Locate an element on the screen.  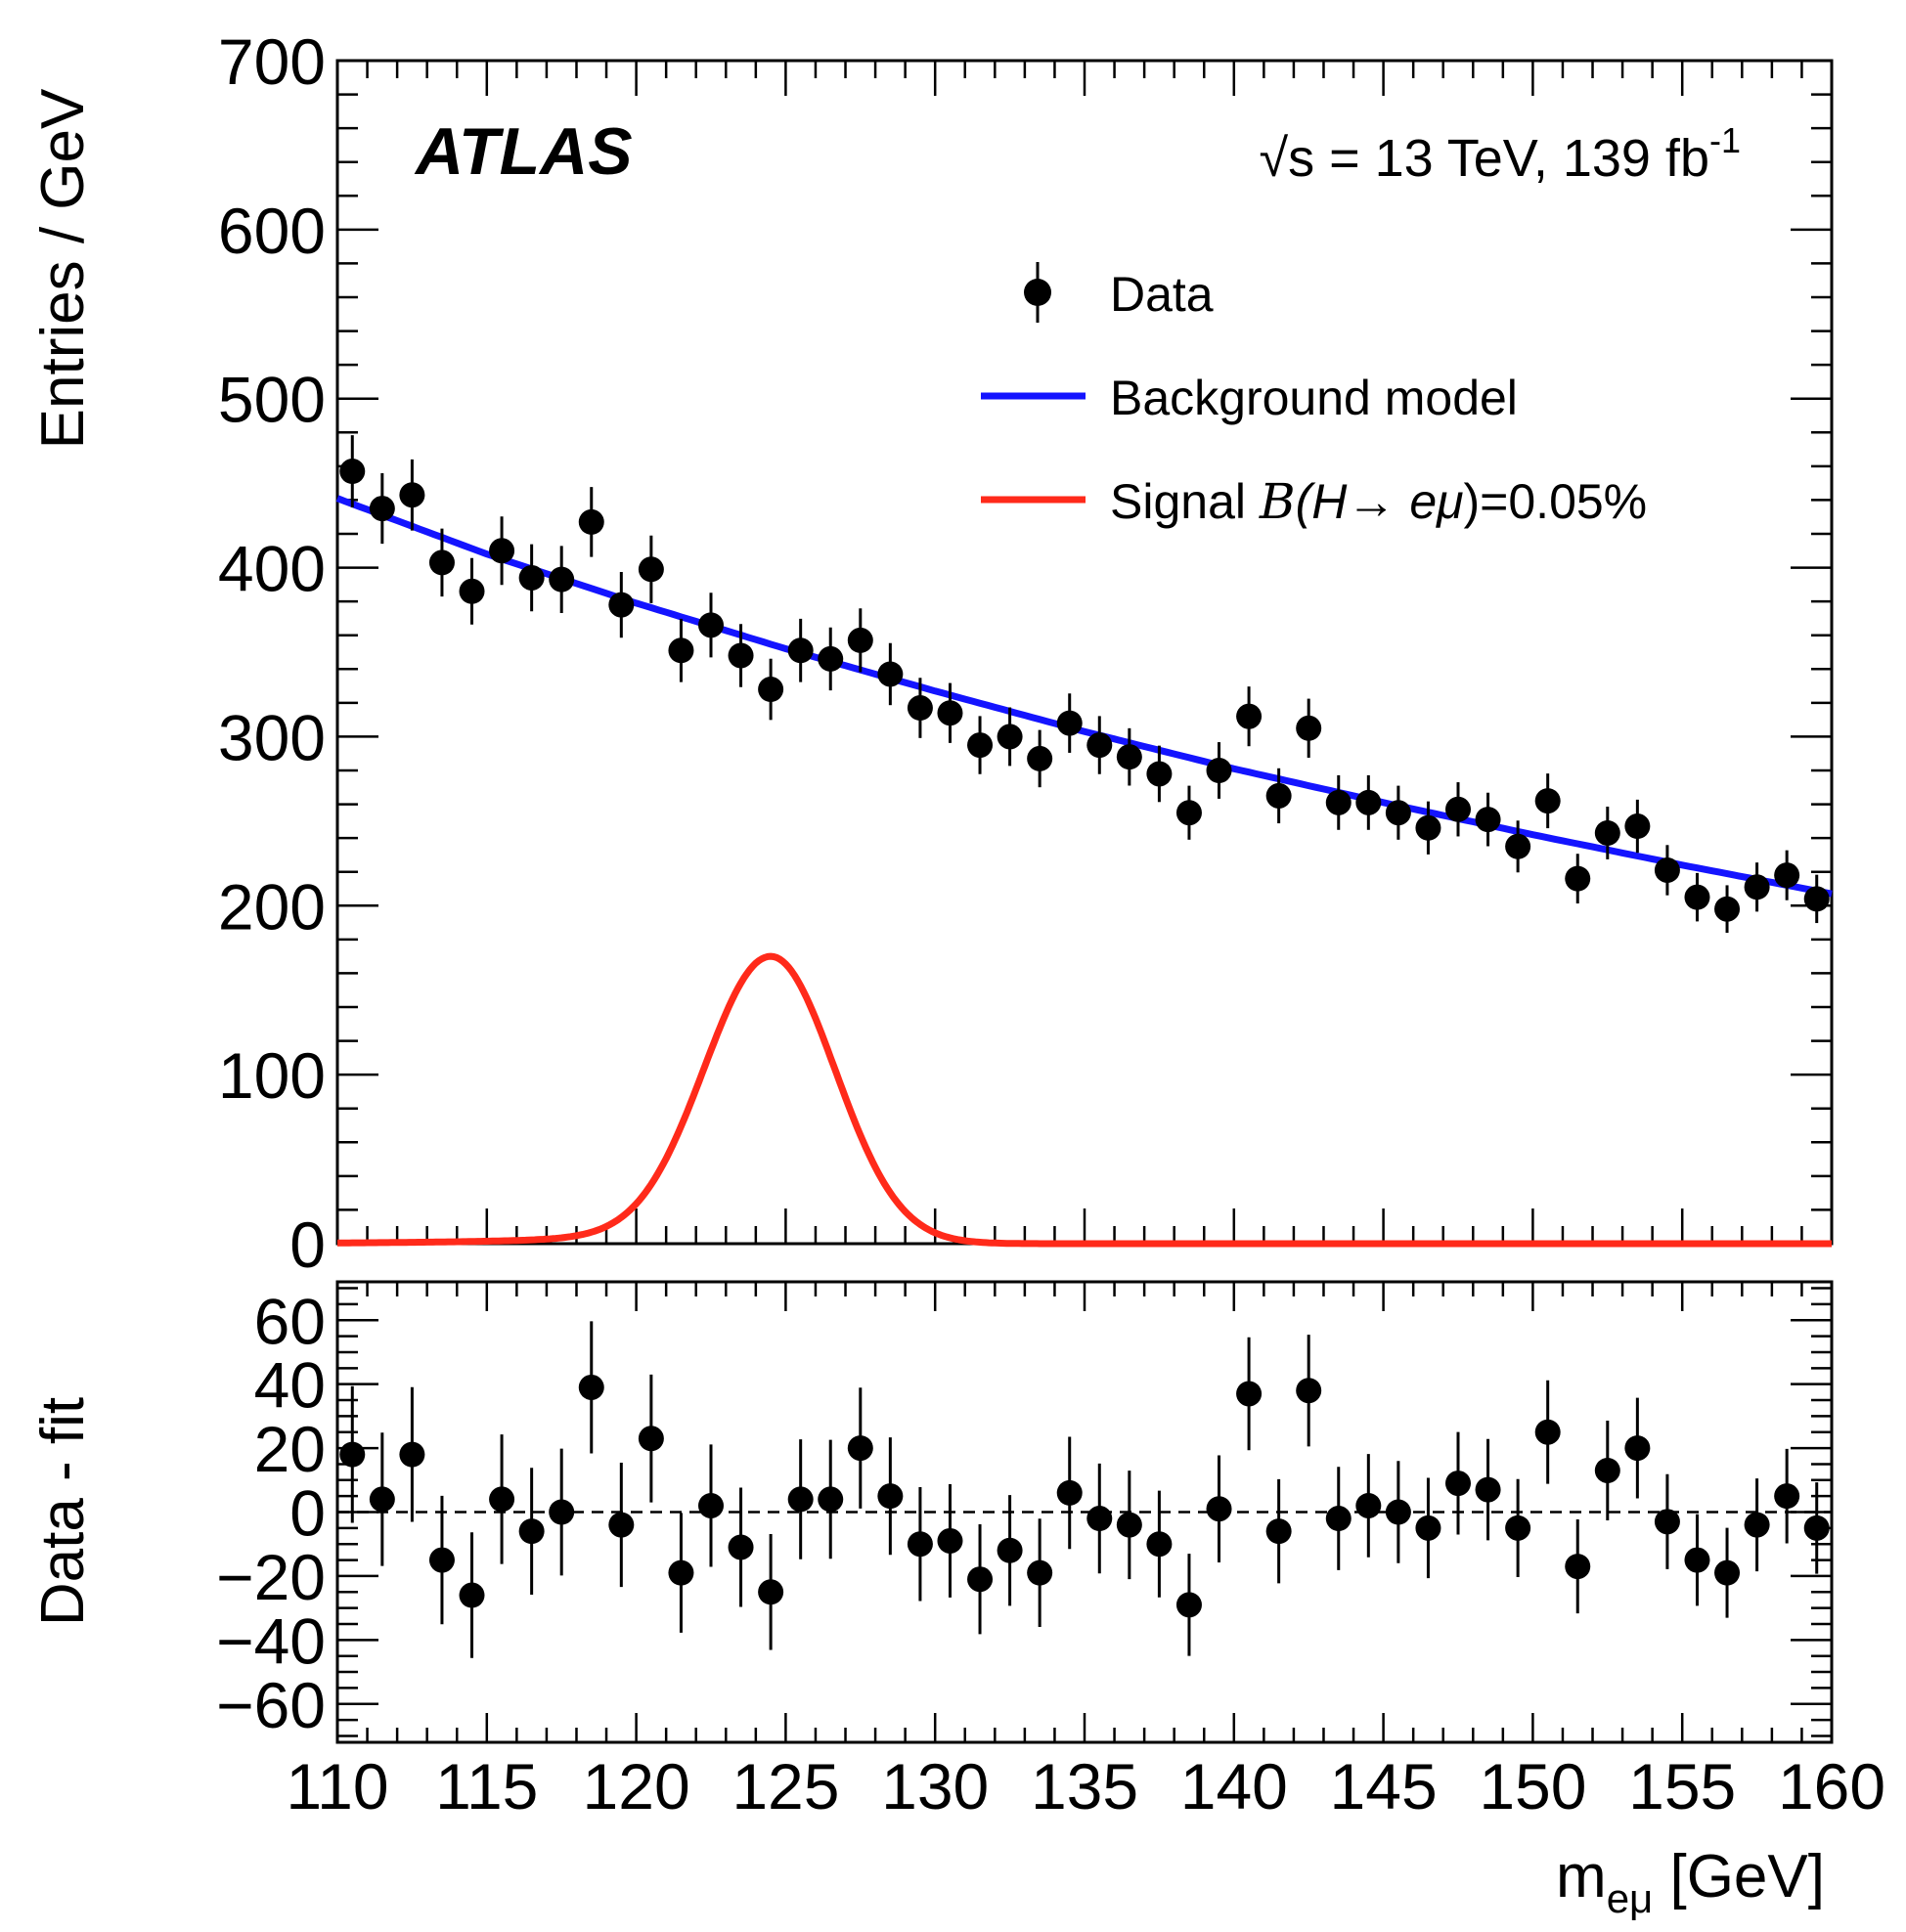
main-y-tick-label: 0 is located at coordinates (307, 1244).